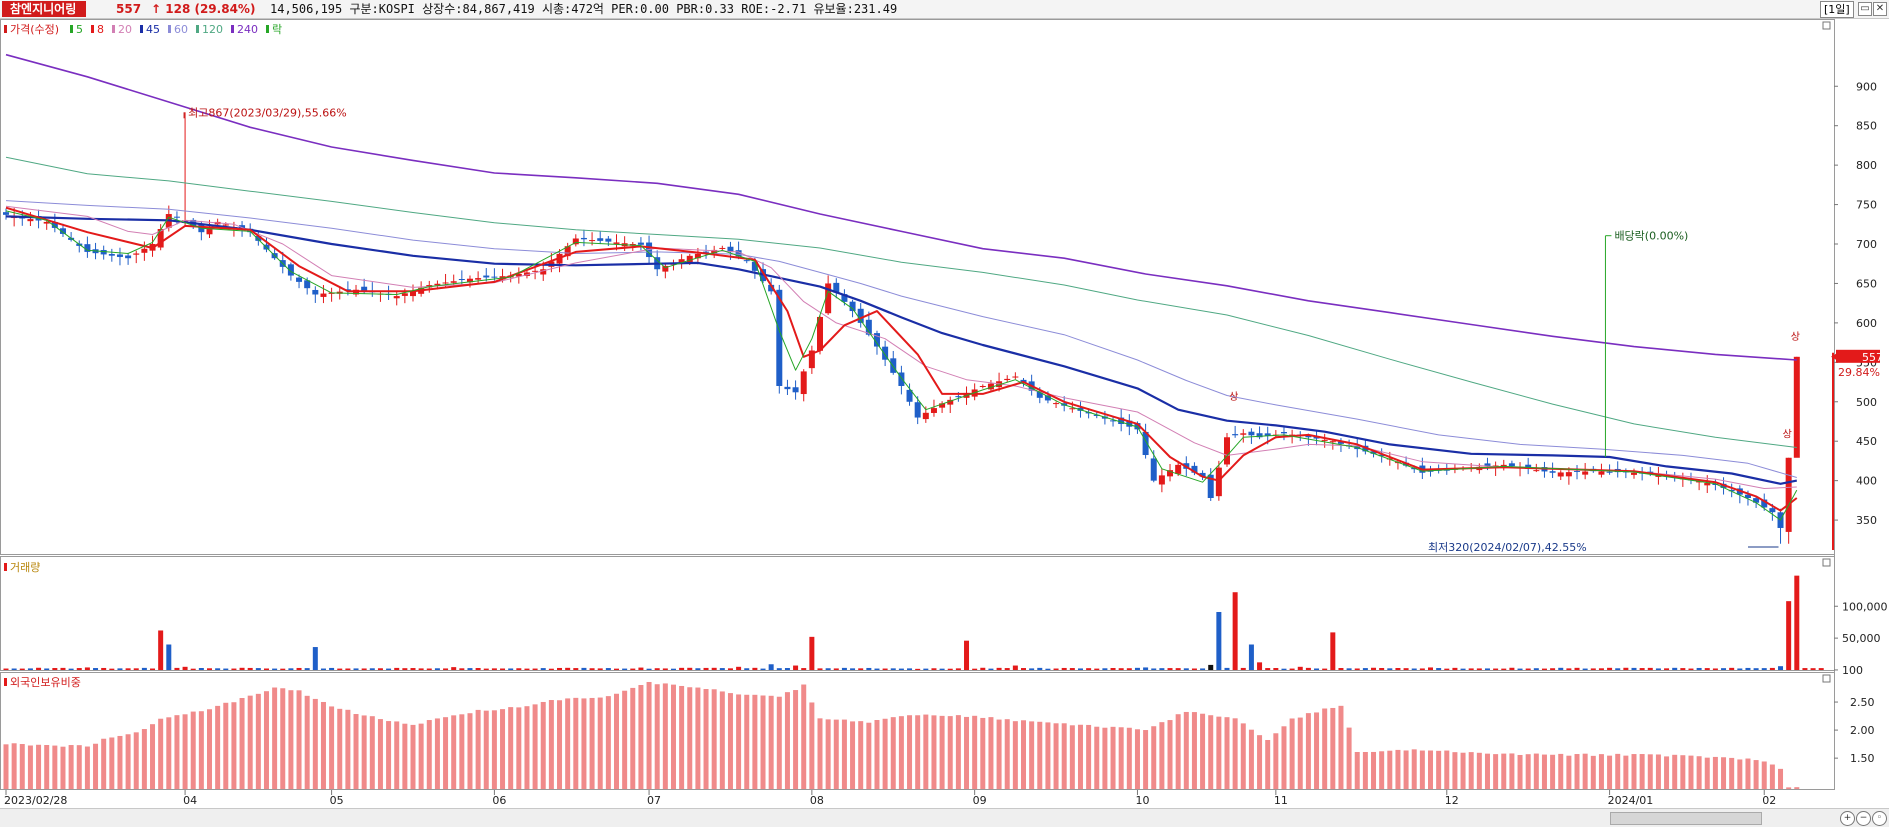 The height and width of the screenshot is (827, 1889). What do you see at coordinates (1847, 818) in the screenshot?
I see `zoom-in-icon: +` at bounding box center [1847, 818].